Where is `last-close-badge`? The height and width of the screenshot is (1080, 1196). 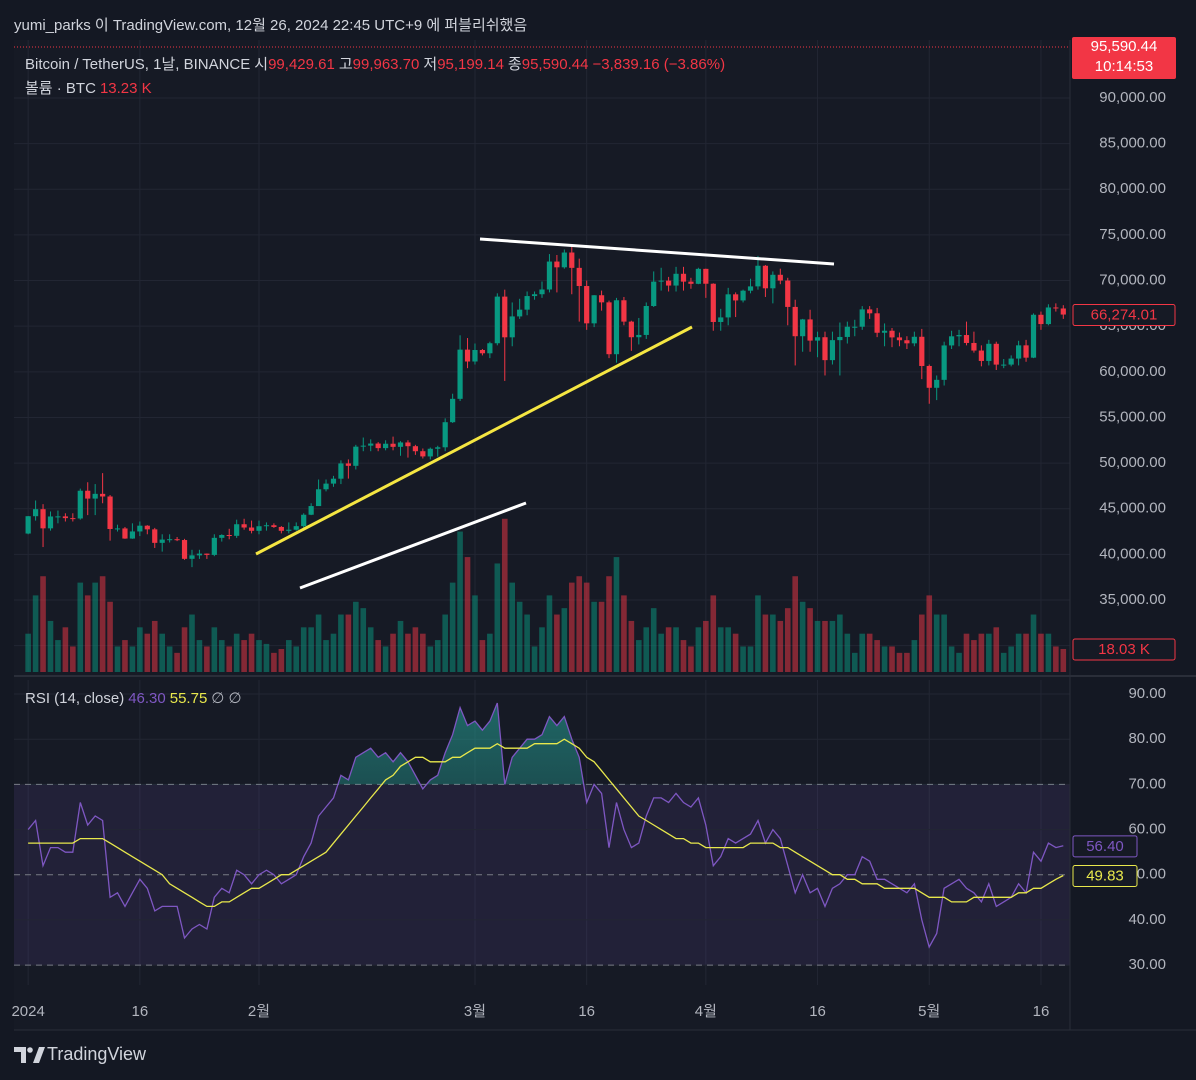 last-close-badge is located at coordinates (1124, 315).